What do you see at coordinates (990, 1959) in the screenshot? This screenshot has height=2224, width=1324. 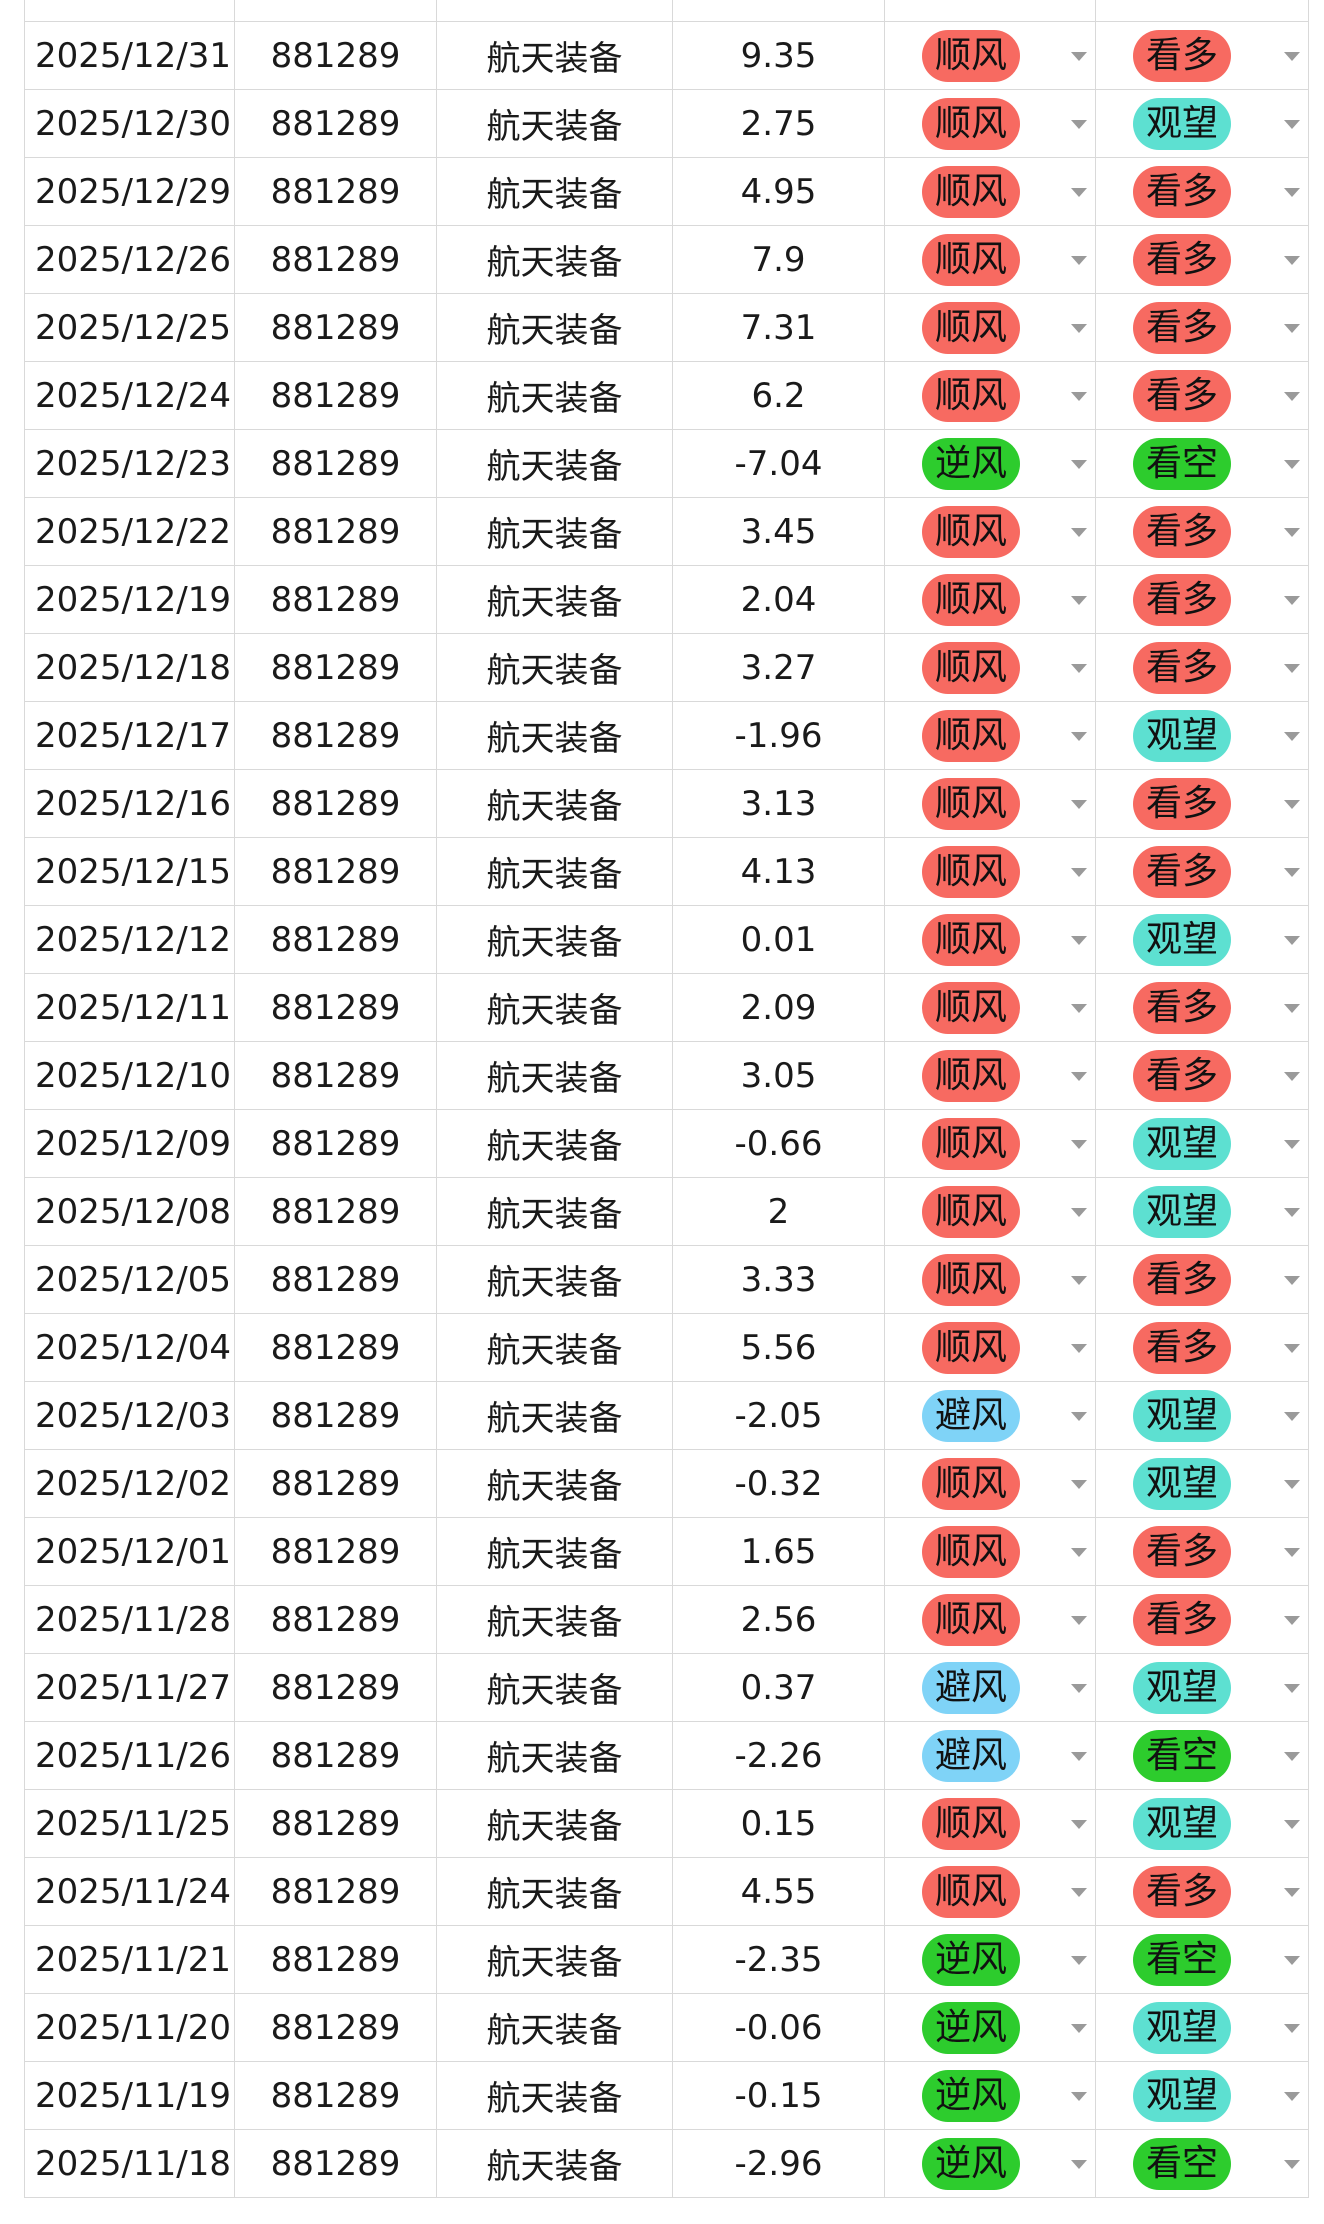 I see `wind-dropdown-cell: 逆风` at bounding box center [990, 1959].